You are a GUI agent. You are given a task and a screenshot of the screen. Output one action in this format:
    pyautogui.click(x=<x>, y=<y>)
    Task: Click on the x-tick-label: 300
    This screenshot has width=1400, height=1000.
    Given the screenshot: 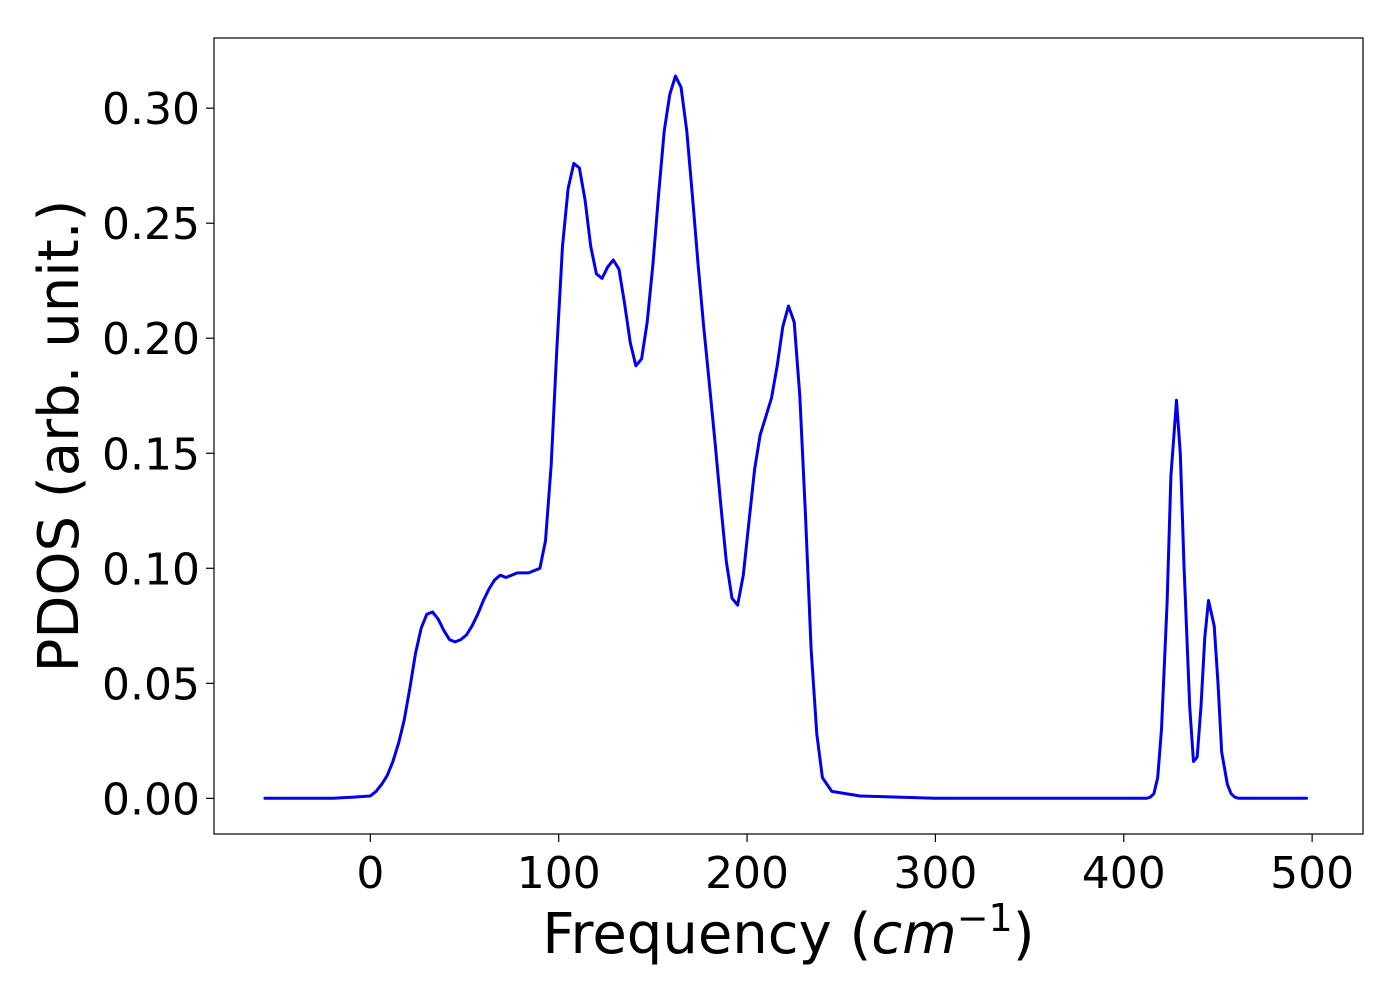 What is the action you would take?
    pyautogui.click(x=935, y=873)
    